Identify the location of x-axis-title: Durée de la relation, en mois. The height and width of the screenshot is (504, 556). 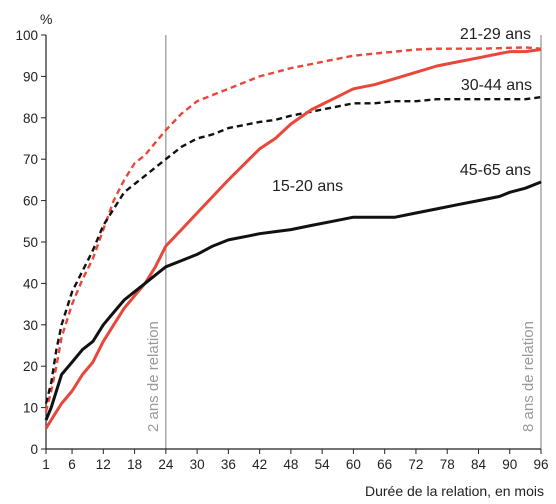
(454, 491).